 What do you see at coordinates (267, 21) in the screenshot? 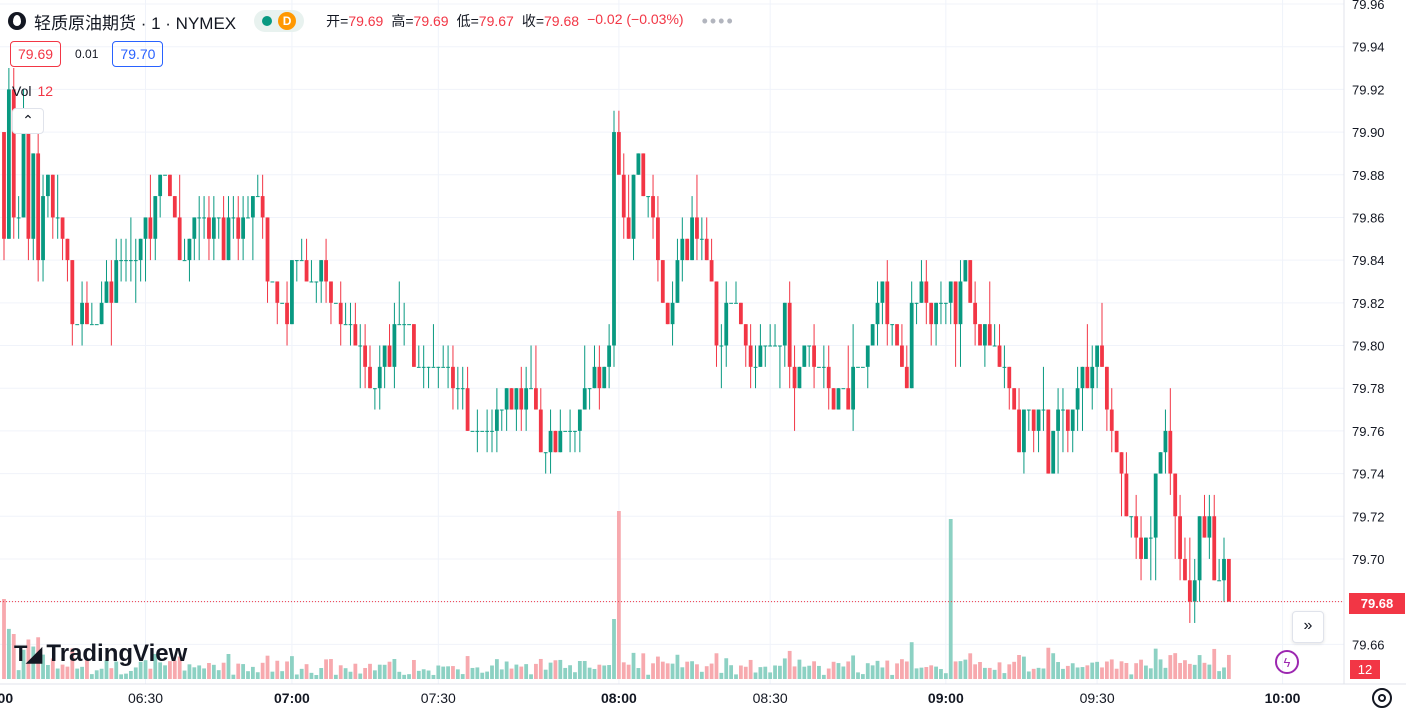
I see `market-open-dot-icon` at bounding box center [267, 21].